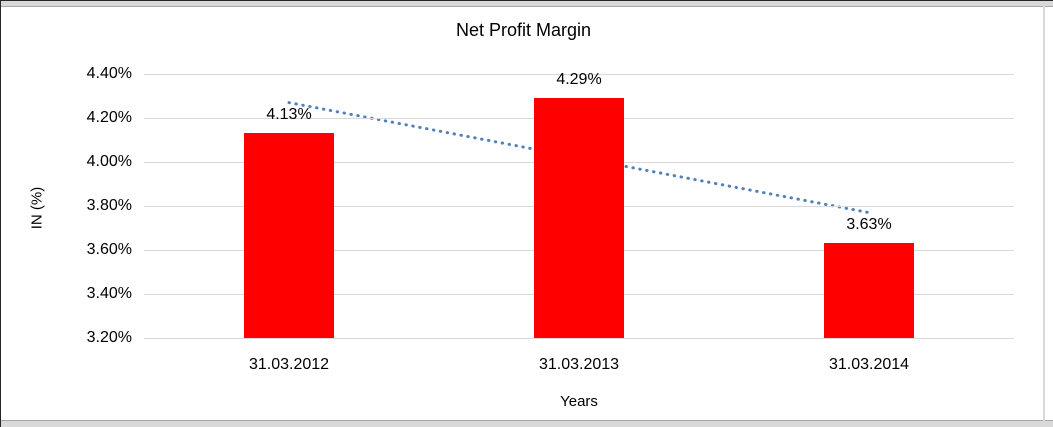  I want to click on data-label: 3.63%, so click(869, 225).